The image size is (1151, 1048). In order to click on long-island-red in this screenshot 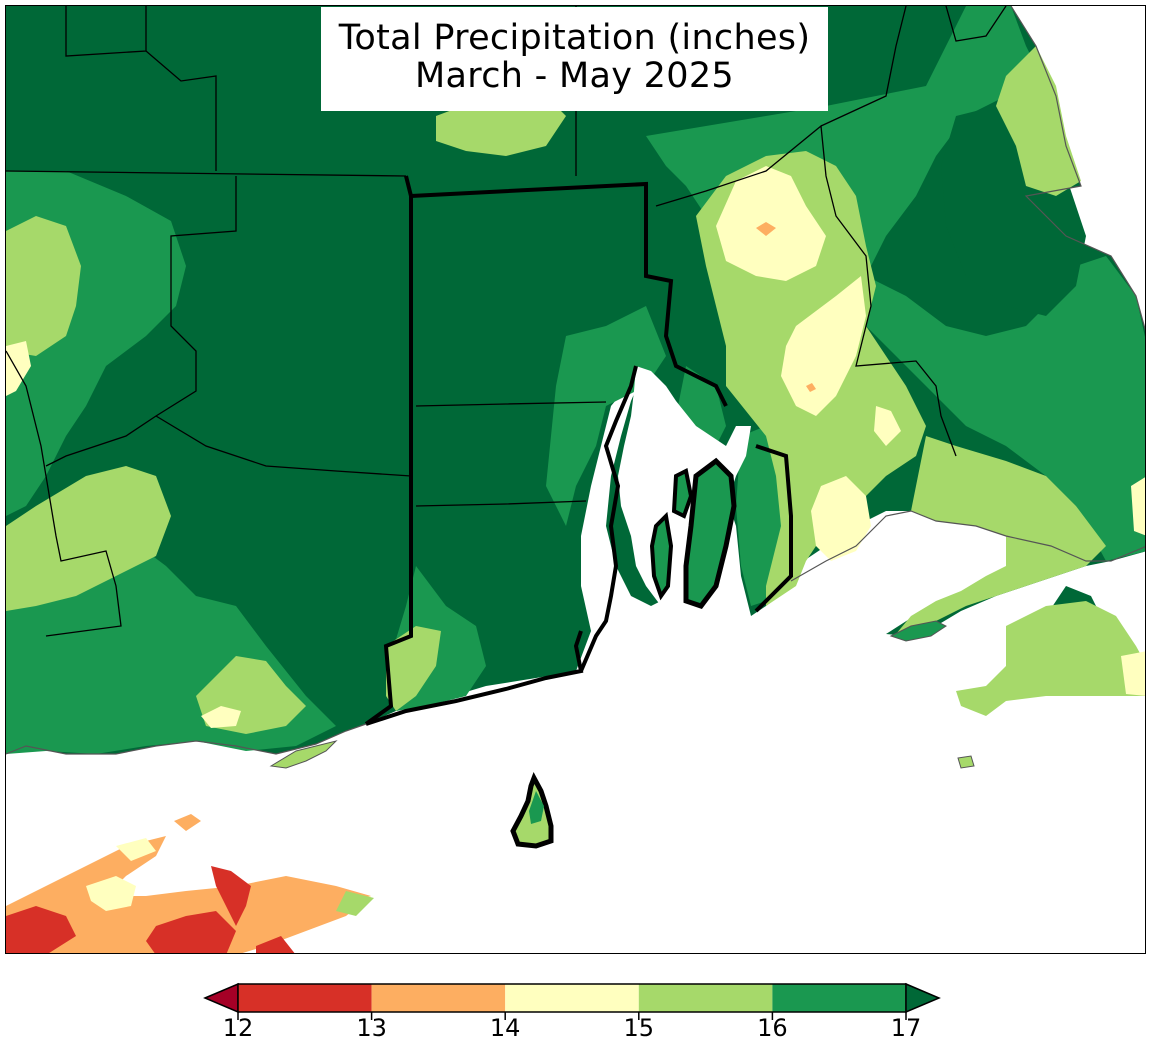, I will do `click(150, 909)`.